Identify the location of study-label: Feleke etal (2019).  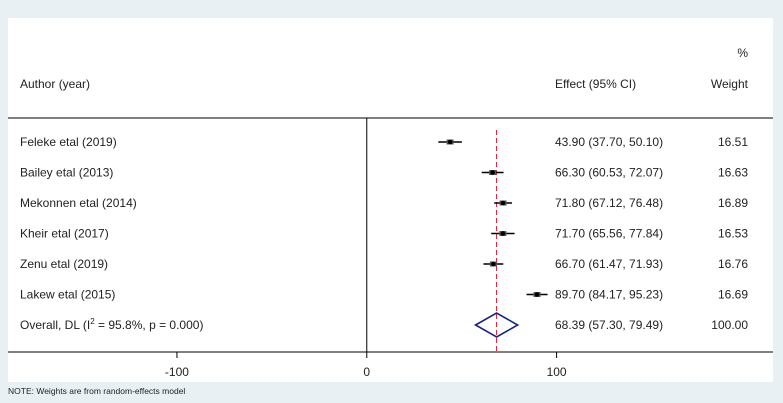
(68, 142).